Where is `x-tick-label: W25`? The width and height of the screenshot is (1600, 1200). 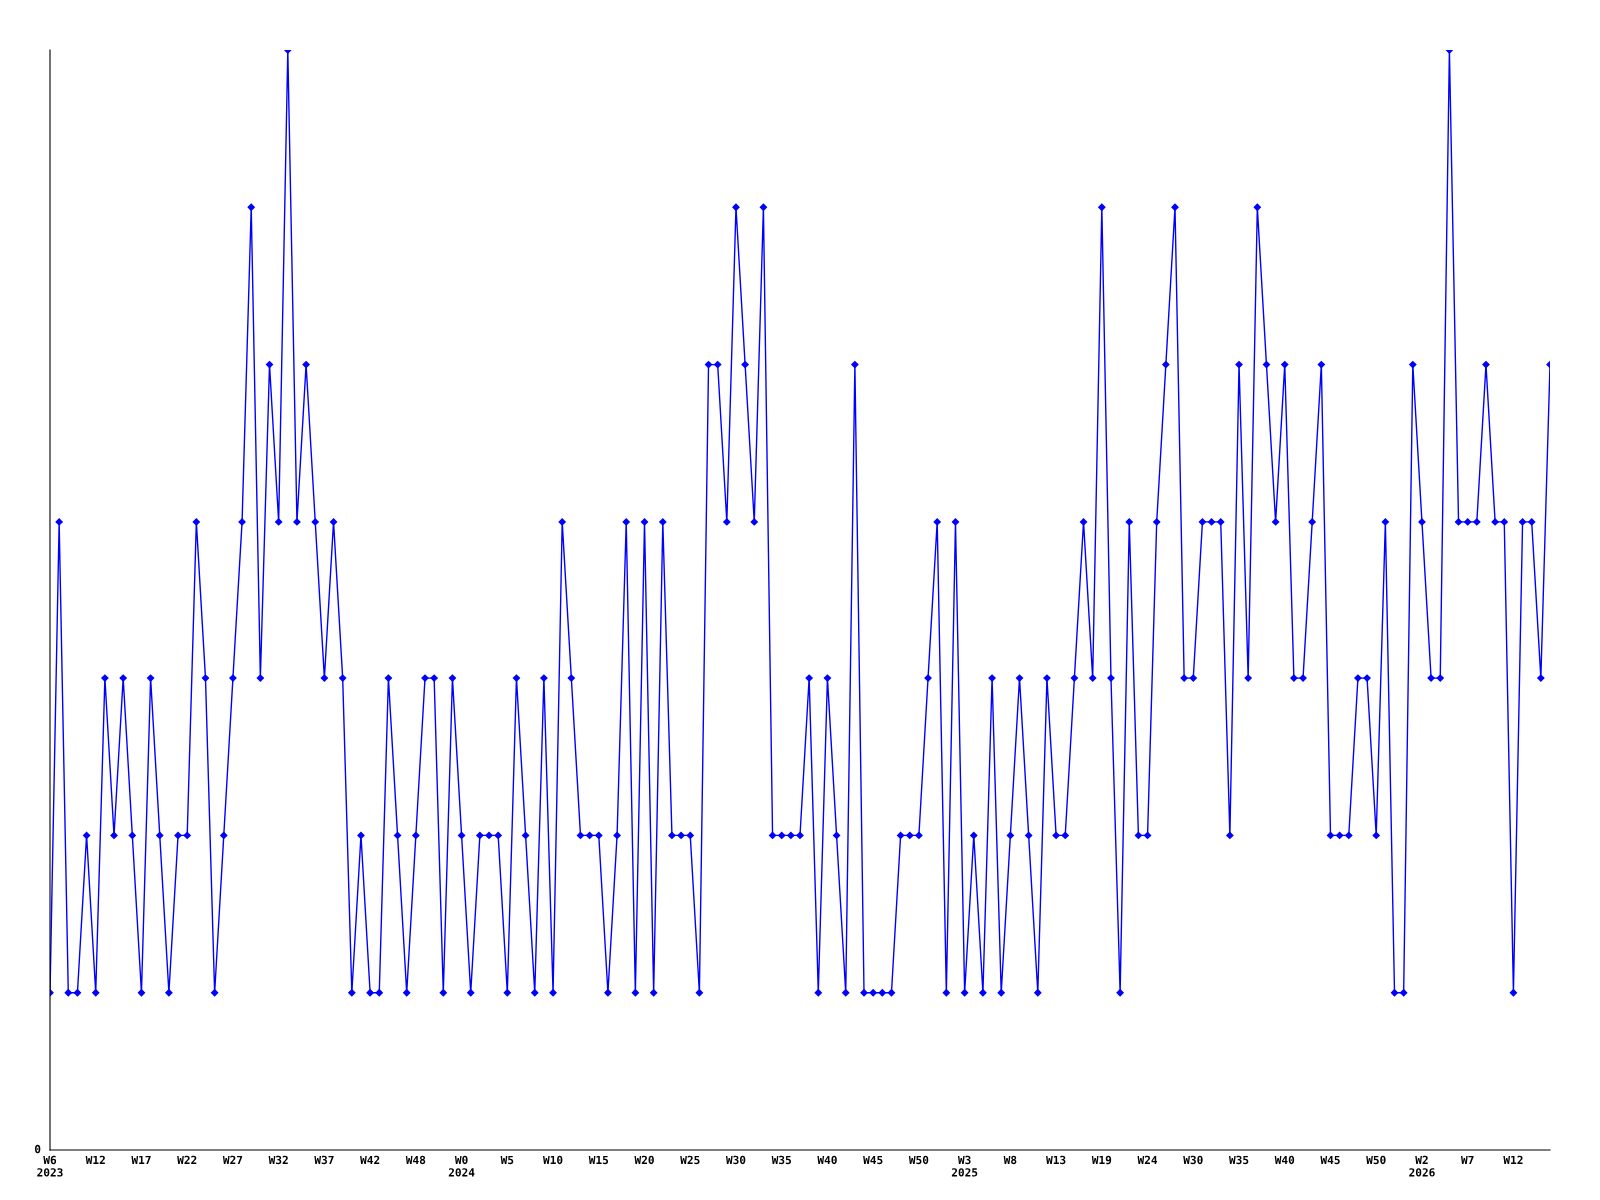 x-tick-label: W25 is located at coordinates (690, 1160).